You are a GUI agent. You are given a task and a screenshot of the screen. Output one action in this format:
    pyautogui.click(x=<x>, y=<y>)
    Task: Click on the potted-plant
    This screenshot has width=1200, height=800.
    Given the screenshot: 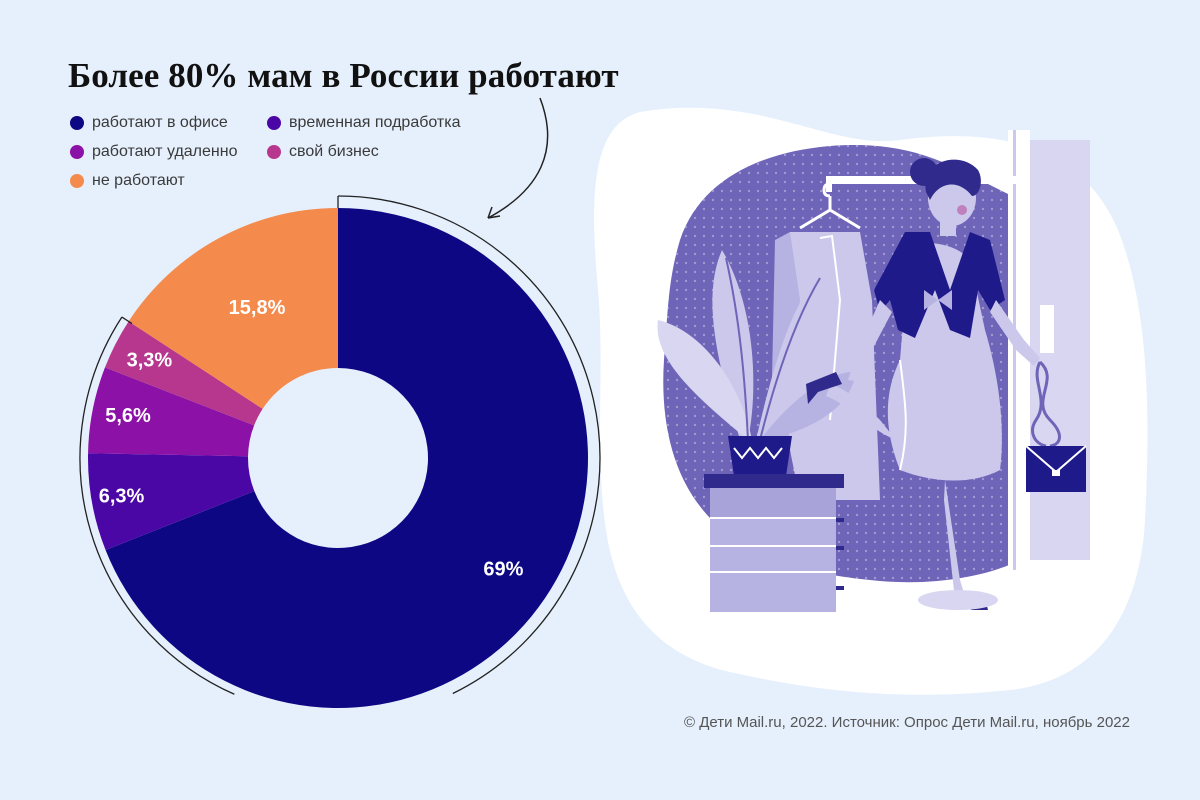 What is the action you would take?
    pyautogui.click(x=756, y=363)
    